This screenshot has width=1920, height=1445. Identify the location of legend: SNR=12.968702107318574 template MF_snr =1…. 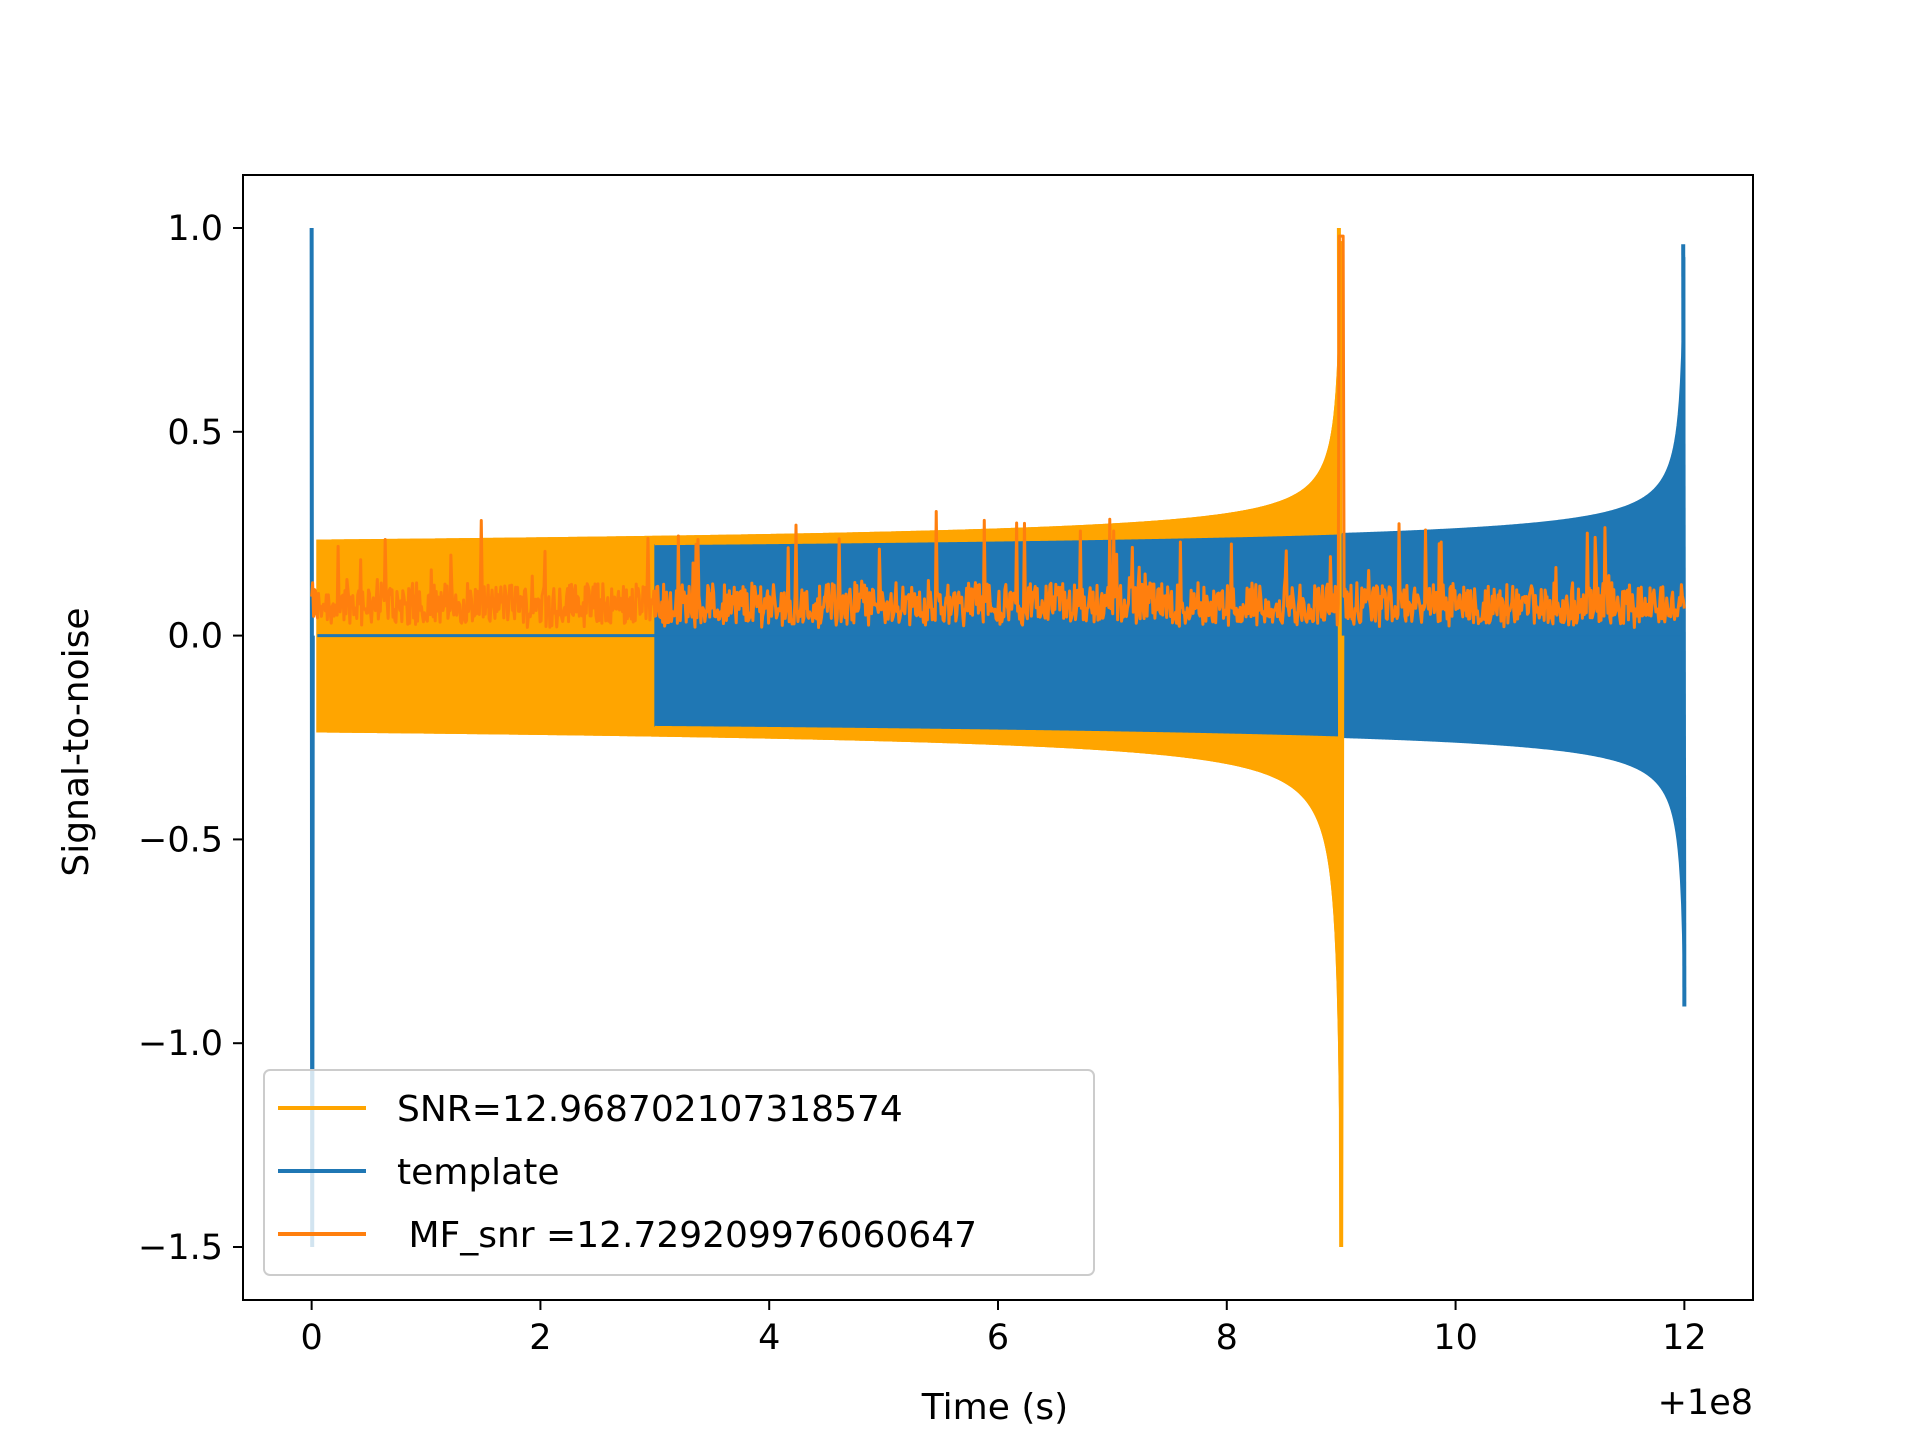
(679, 1172).